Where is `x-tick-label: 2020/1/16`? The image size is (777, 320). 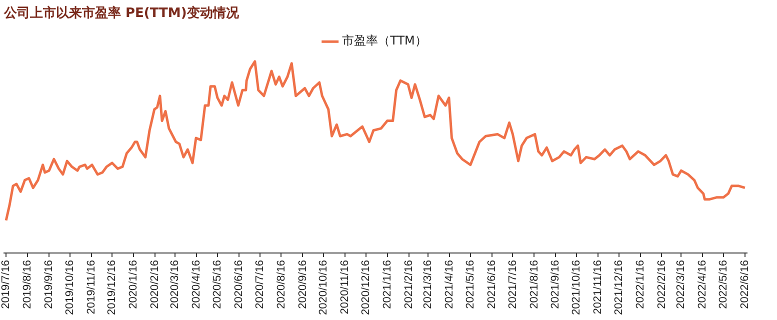 x-tick-label: 2020/1/16 is located at coordinates (134, 284).